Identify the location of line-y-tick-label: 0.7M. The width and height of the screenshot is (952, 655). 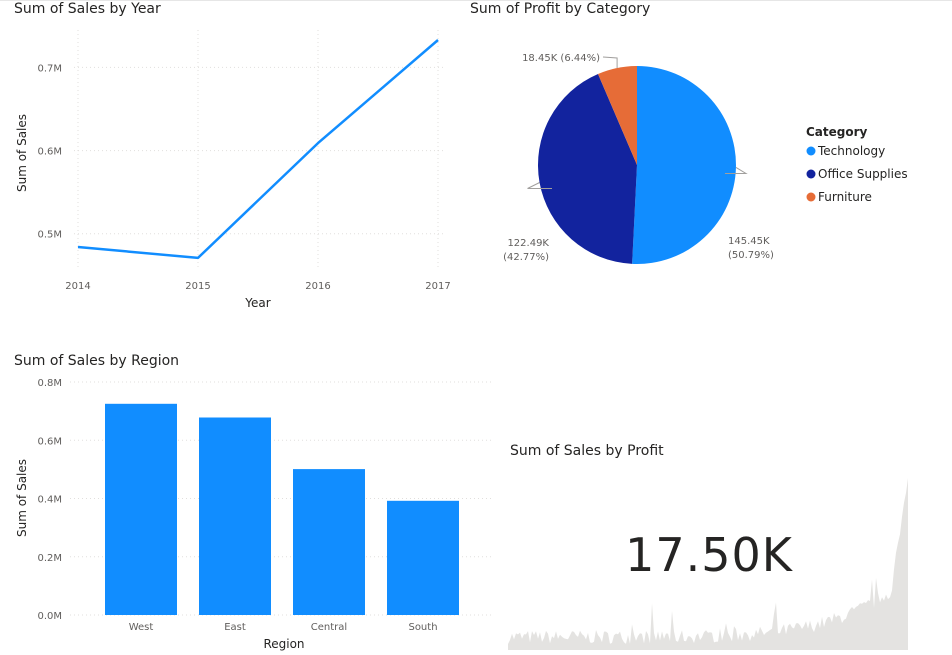
(49, 68).